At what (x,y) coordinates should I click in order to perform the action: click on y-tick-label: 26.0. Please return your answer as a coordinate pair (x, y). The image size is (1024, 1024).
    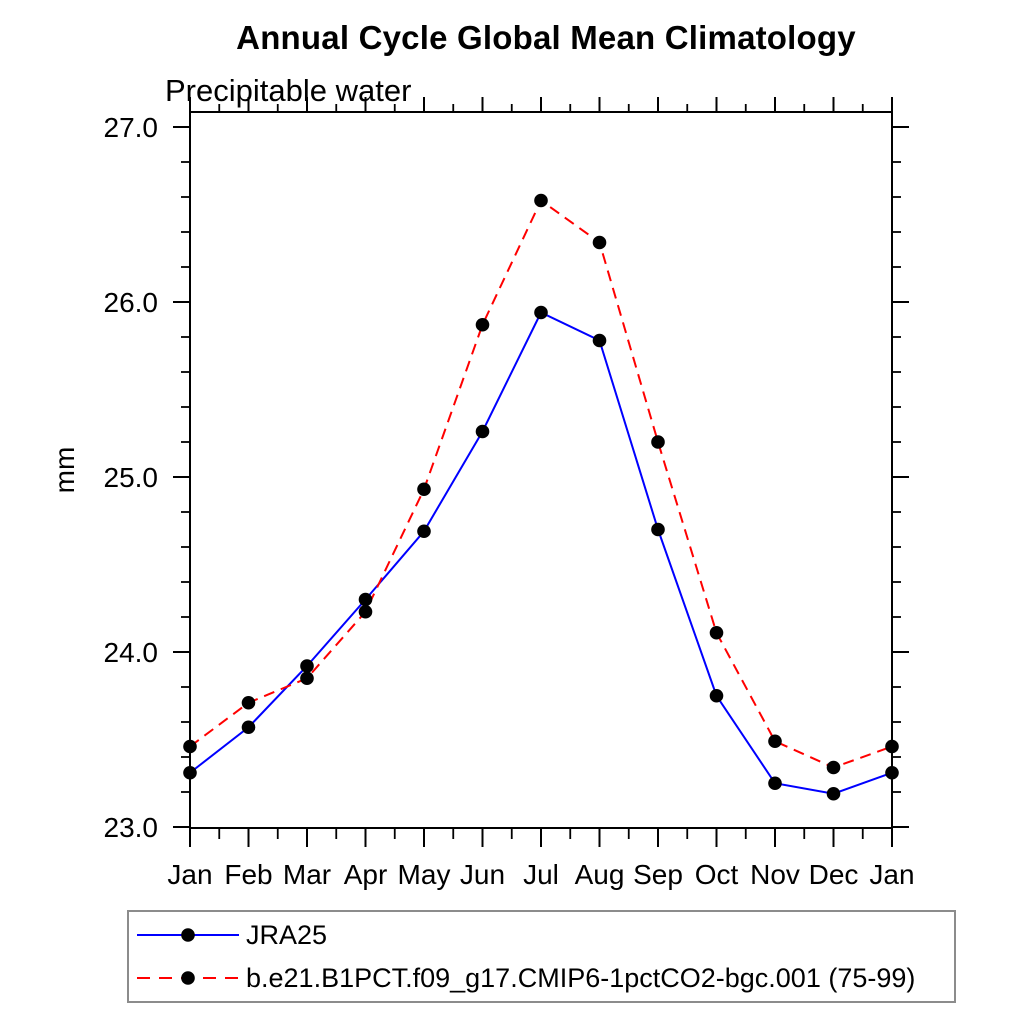
    Looking at the image, I should click on (131, 302).